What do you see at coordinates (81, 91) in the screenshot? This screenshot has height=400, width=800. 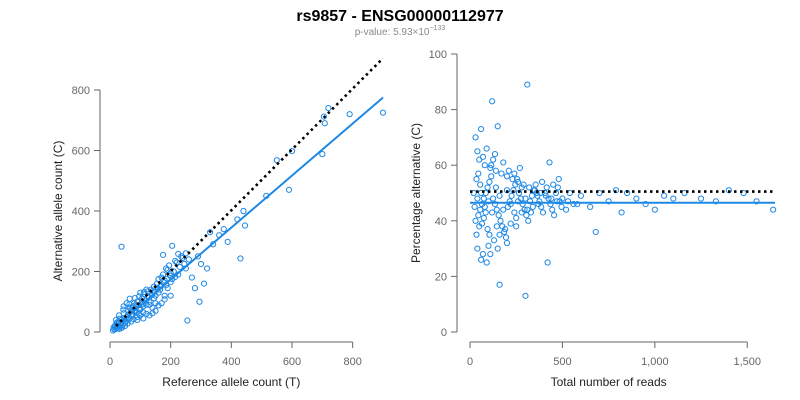 I see `left-y-tick-label: 800` at bounding box center [81, 91].